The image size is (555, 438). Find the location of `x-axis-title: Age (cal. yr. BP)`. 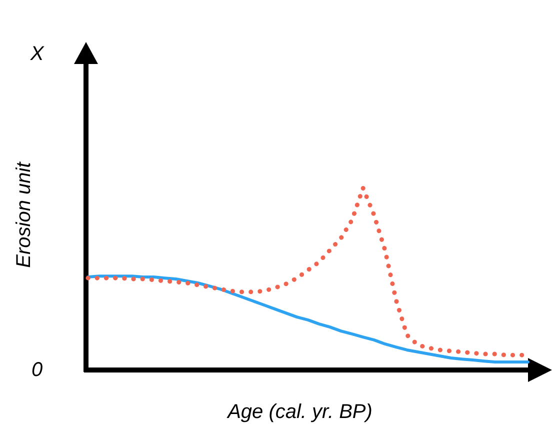

x-axis-title: Age (cal. yr. BP) is located at coordinates (299, 412).